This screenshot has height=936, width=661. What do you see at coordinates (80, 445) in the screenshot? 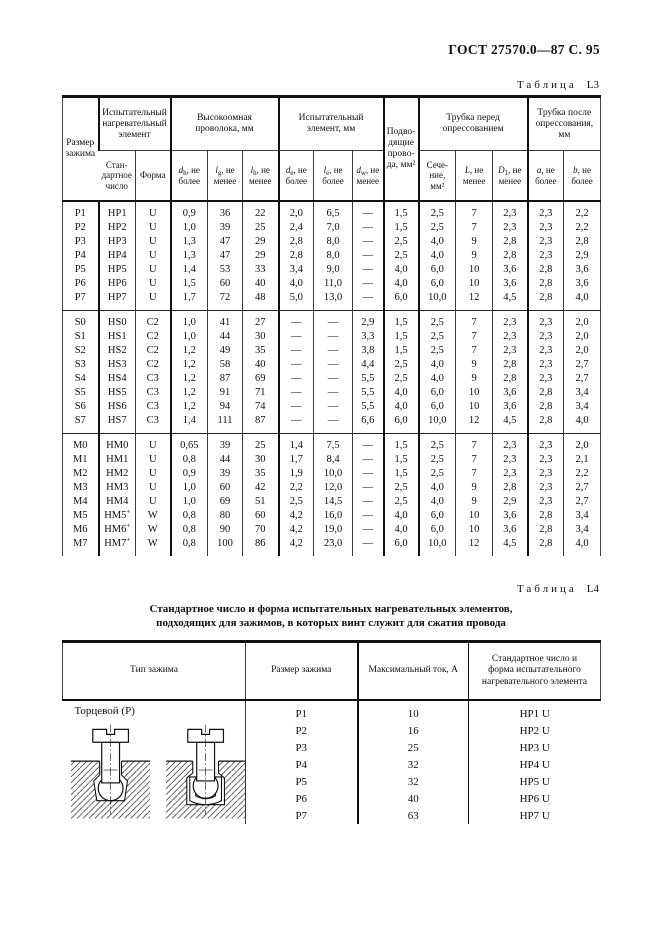
I see `l3-cell: M0` at bounding box center [80, 445].